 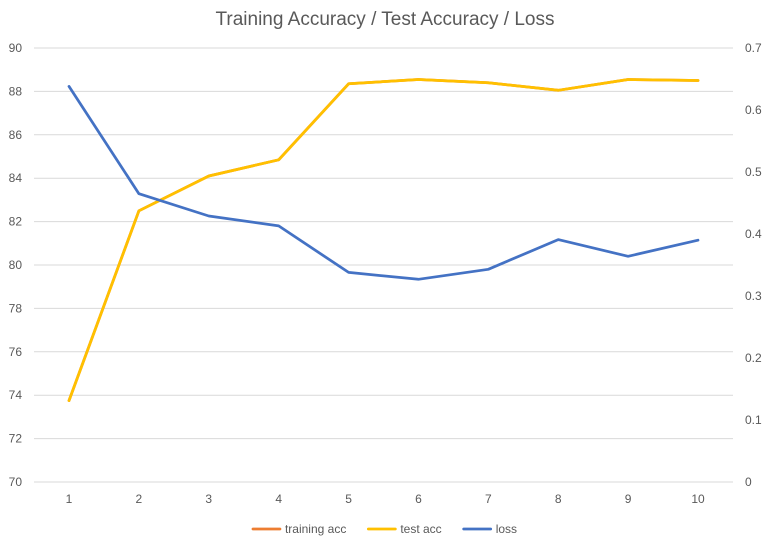 What do you see at coordinates (315, 529) in the screenshot?
I see `legend-label: training acc` at bounding box center [315, 529].